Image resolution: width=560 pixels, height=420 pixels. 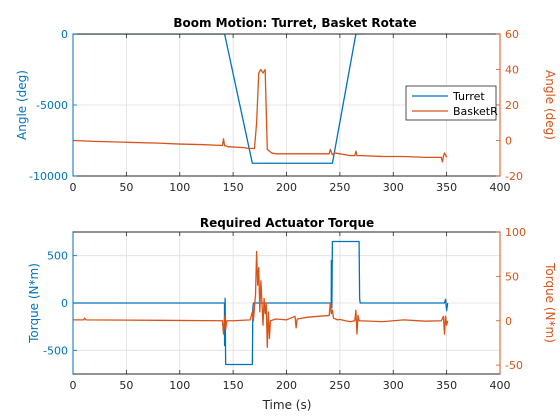 I want to click on chart-bottom-x-tick-label: 100, so click(x=179, y=385).